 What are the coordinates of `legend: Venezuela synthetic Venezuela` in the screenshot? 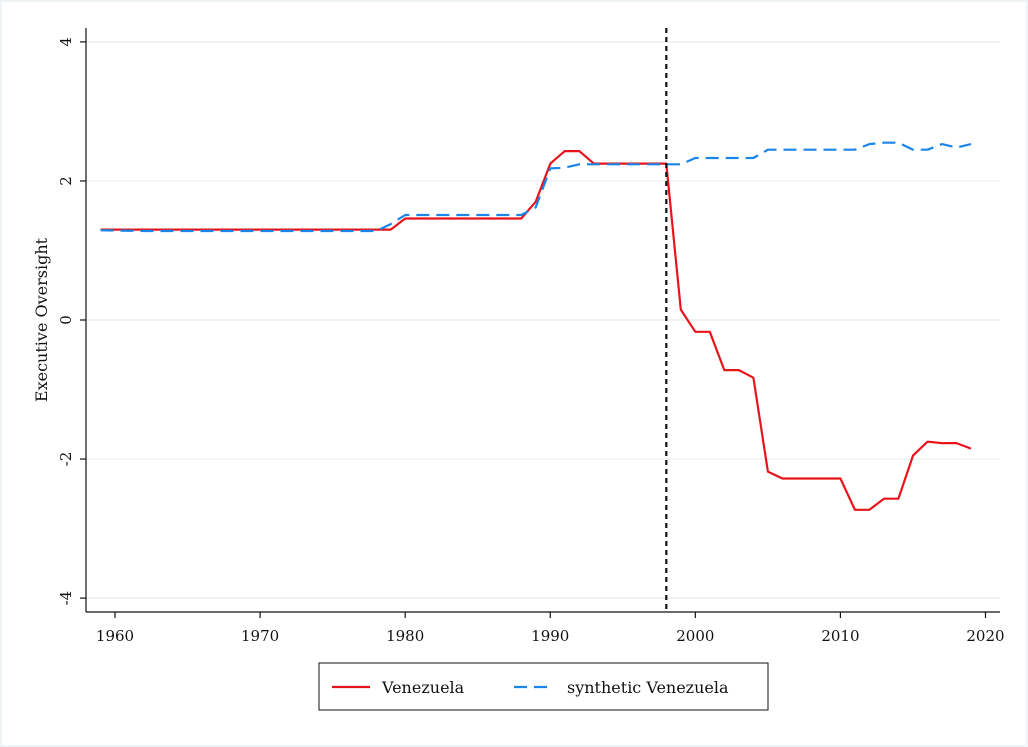 It's located at (543, 686).